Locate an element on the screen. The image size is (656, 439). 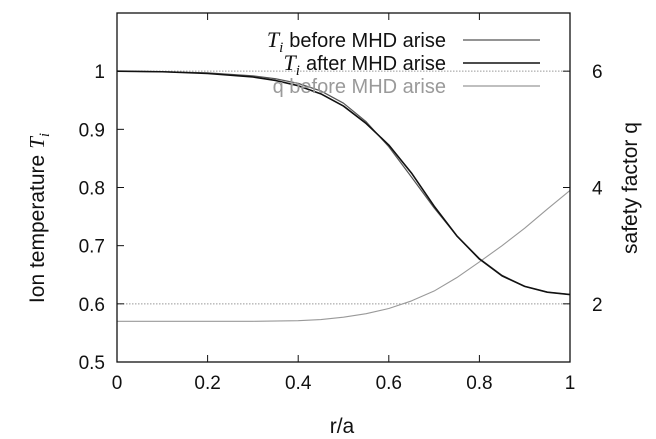
y-left-tick-label: 0.9 is located at coordinates (92, 130).